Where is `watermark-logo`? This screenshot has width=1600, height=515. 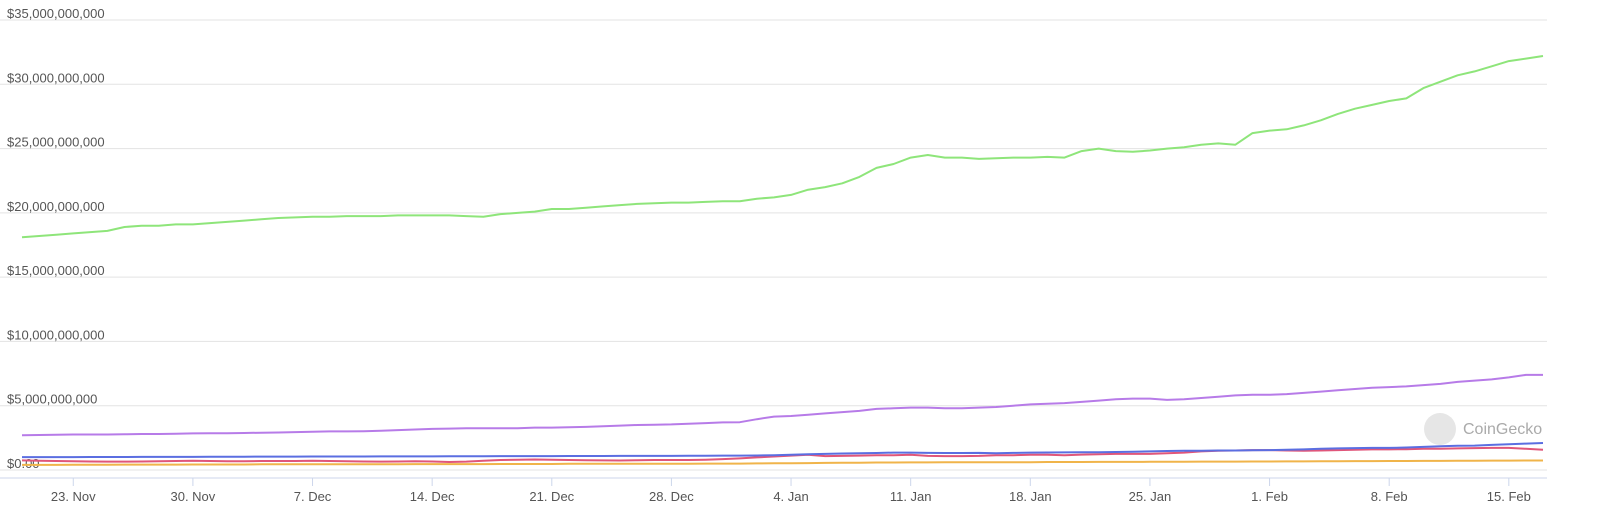 watermark-logo is located at coordinates (1440, 429).